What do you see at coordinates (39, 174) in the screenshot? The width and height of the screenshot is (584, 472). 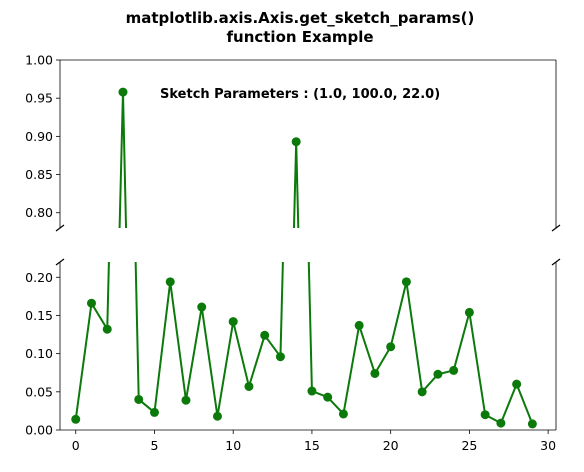 I see `top-y-tick-label: 0.85` at bounding box center [39, 174].